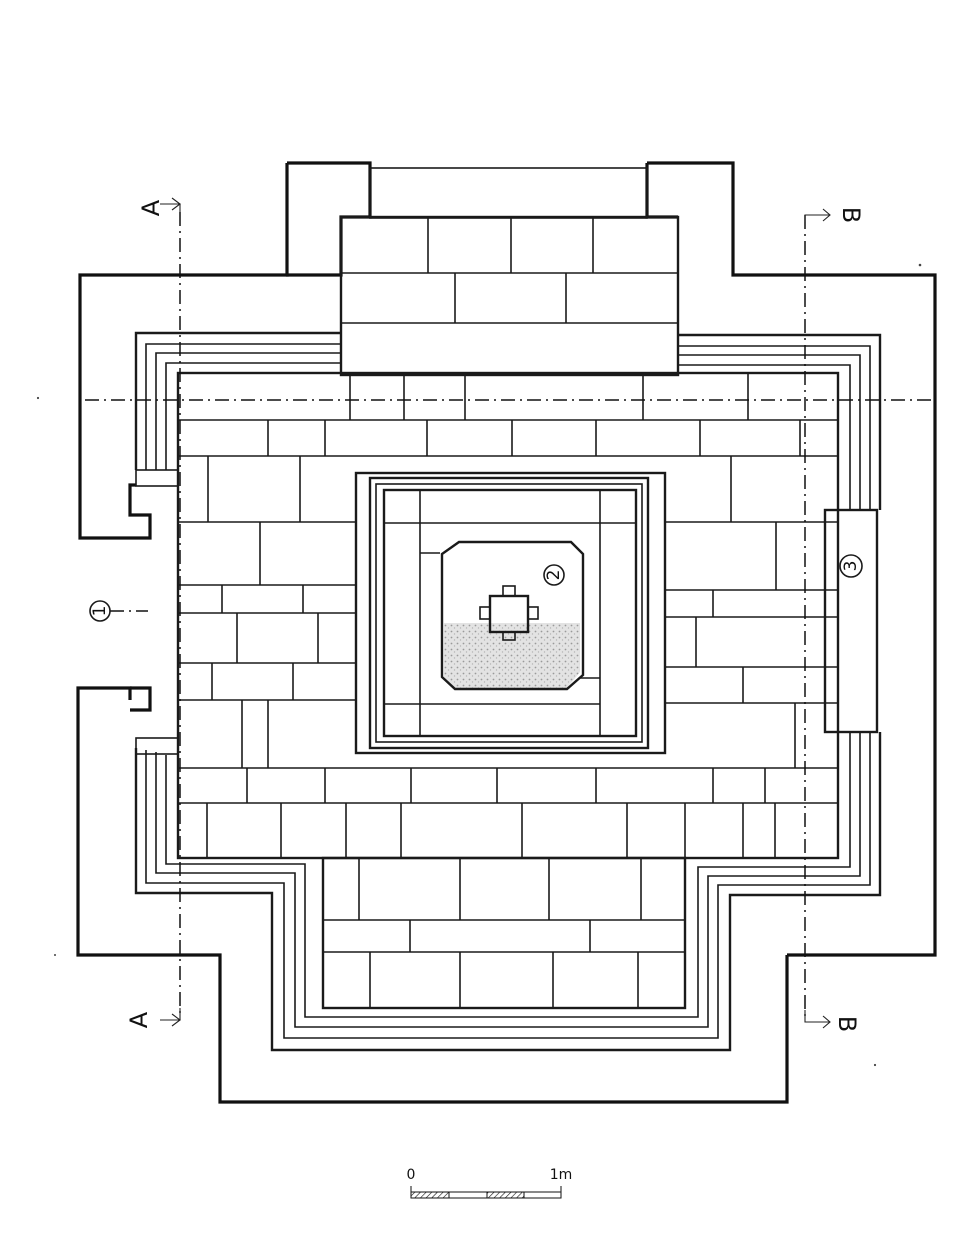 Image resolution: width=980 pixels, height=1260 pixels. What do you see at coordinates (329, 219) in the screenshot?
I see `outer-enclosure-wall` at bounding box center [329, 219].